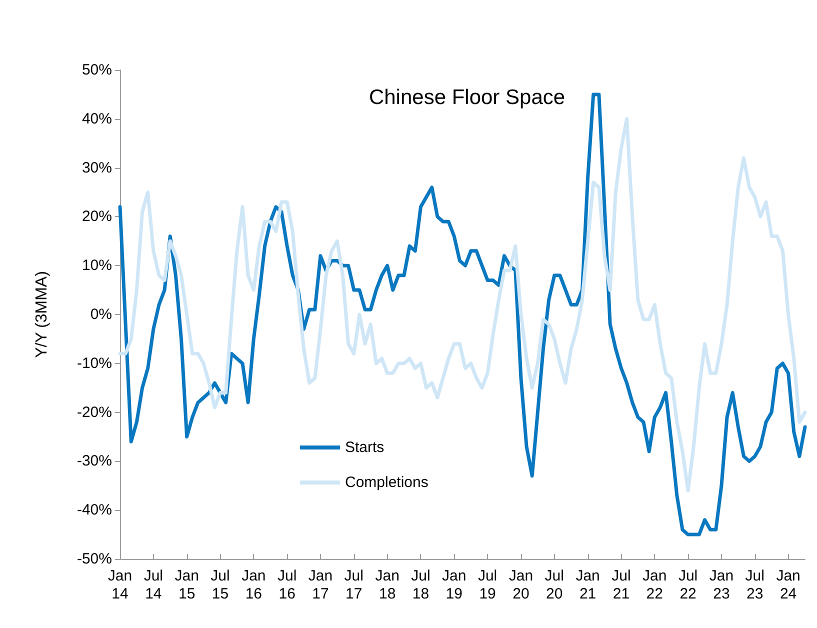  Describe the element at coordinates (754, 585) in the screenshot. I see `x-tick-label: Jul 23` at that location.